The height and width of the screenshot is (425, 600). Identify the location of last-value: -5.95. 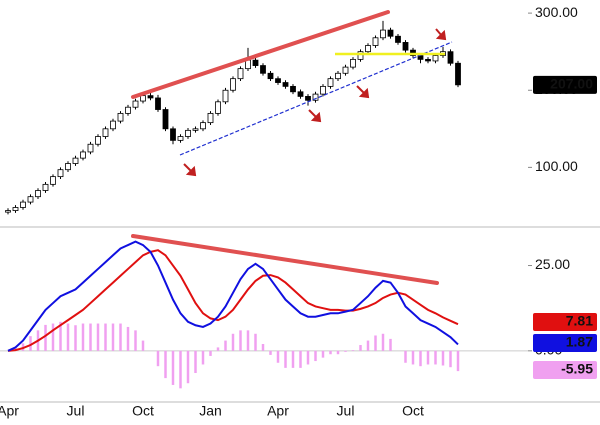
(565, 370).